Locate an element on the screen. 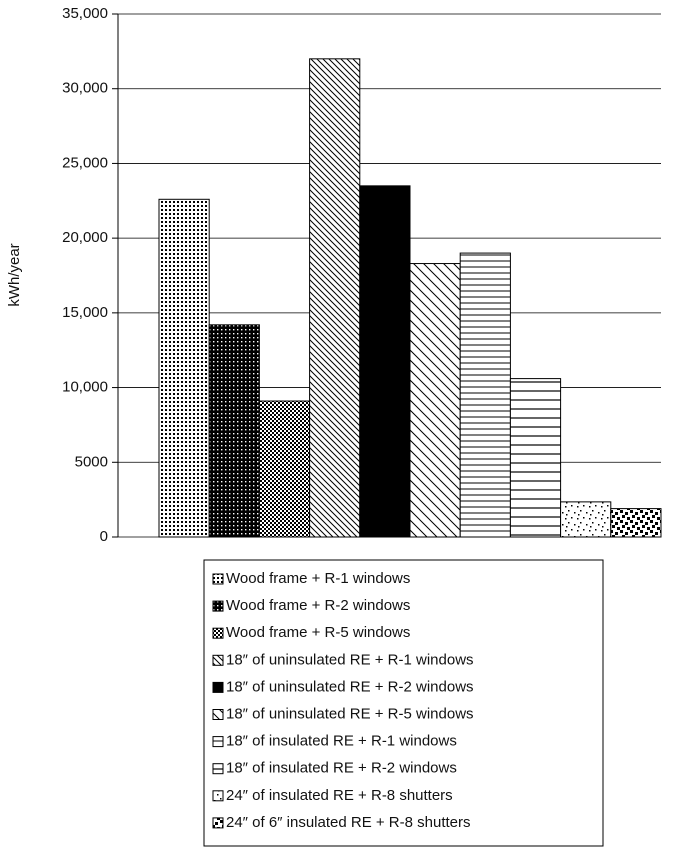  y-tick-label: 30,000 is located at coordinates (85, 88).